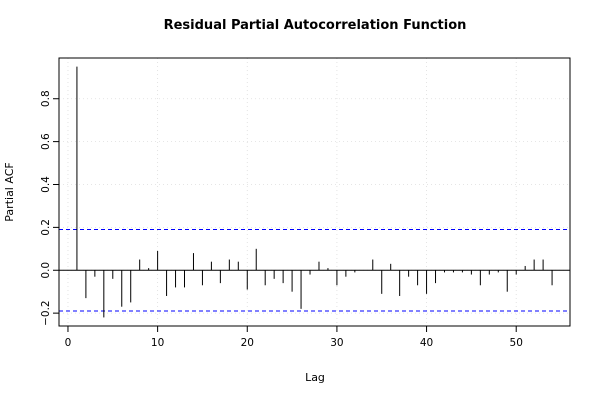 This screenshot has width=600, height=400. Describe the element at coordinates (426, 343) in the screenshot. I see `x-tick-label: 40` at that location.